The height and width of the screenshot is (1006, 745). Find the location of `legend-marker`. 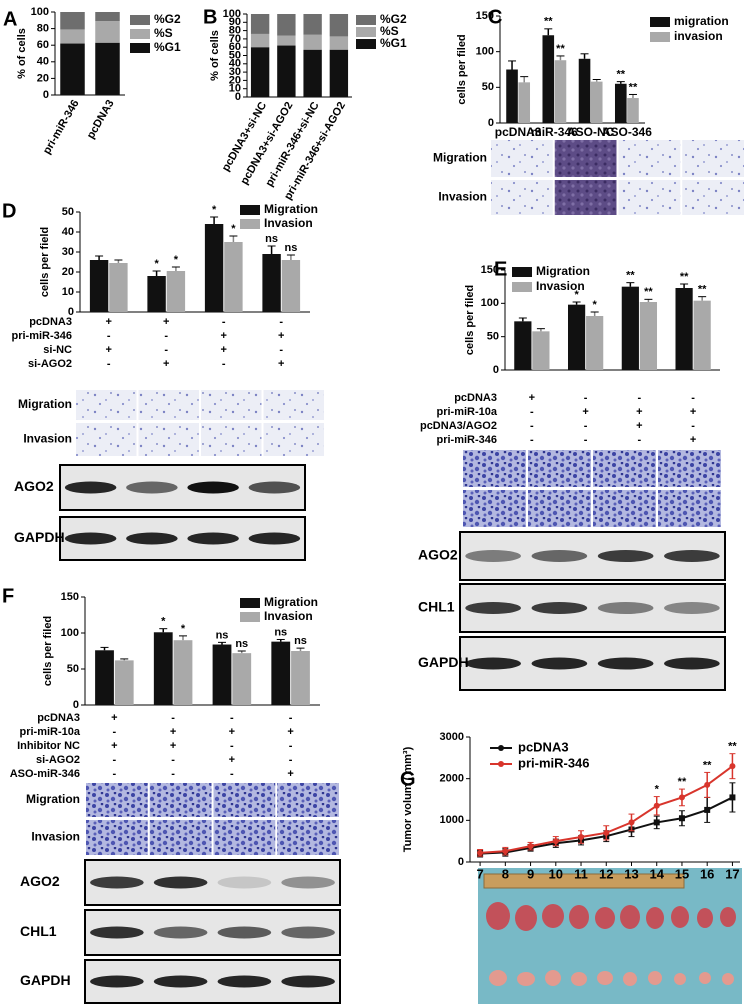

legend-marker is located at coordinates (501, 748).